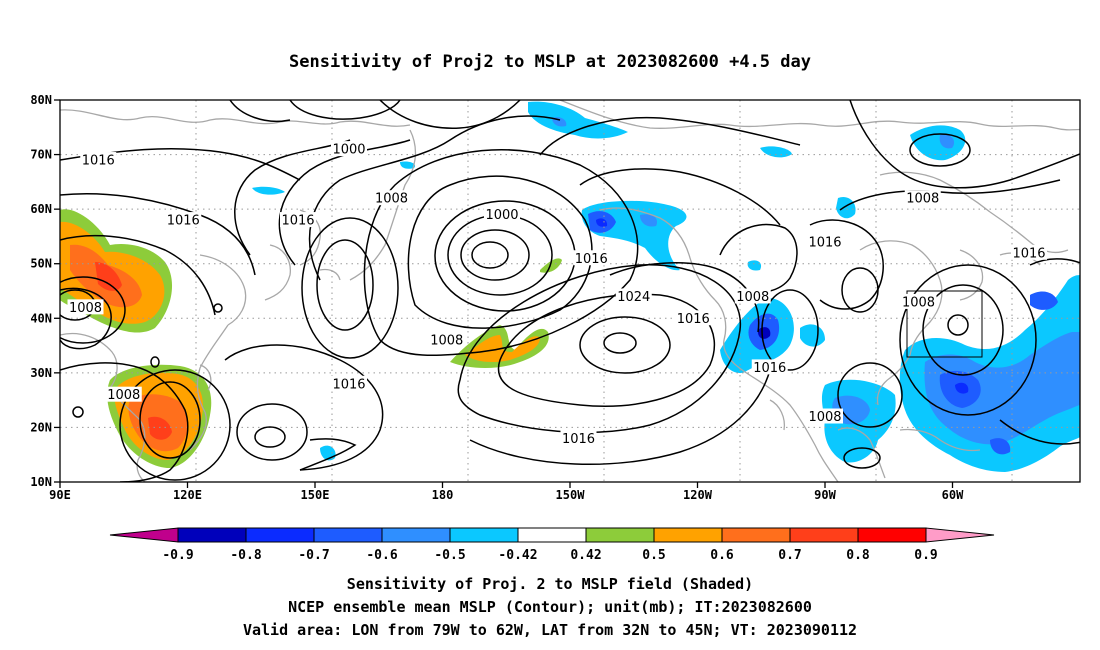 This screenshot has width=1100, height=650. Describe the element at coordinates (960, 535) in the screenshot. I see `colorbar-max-arrow` at that location.